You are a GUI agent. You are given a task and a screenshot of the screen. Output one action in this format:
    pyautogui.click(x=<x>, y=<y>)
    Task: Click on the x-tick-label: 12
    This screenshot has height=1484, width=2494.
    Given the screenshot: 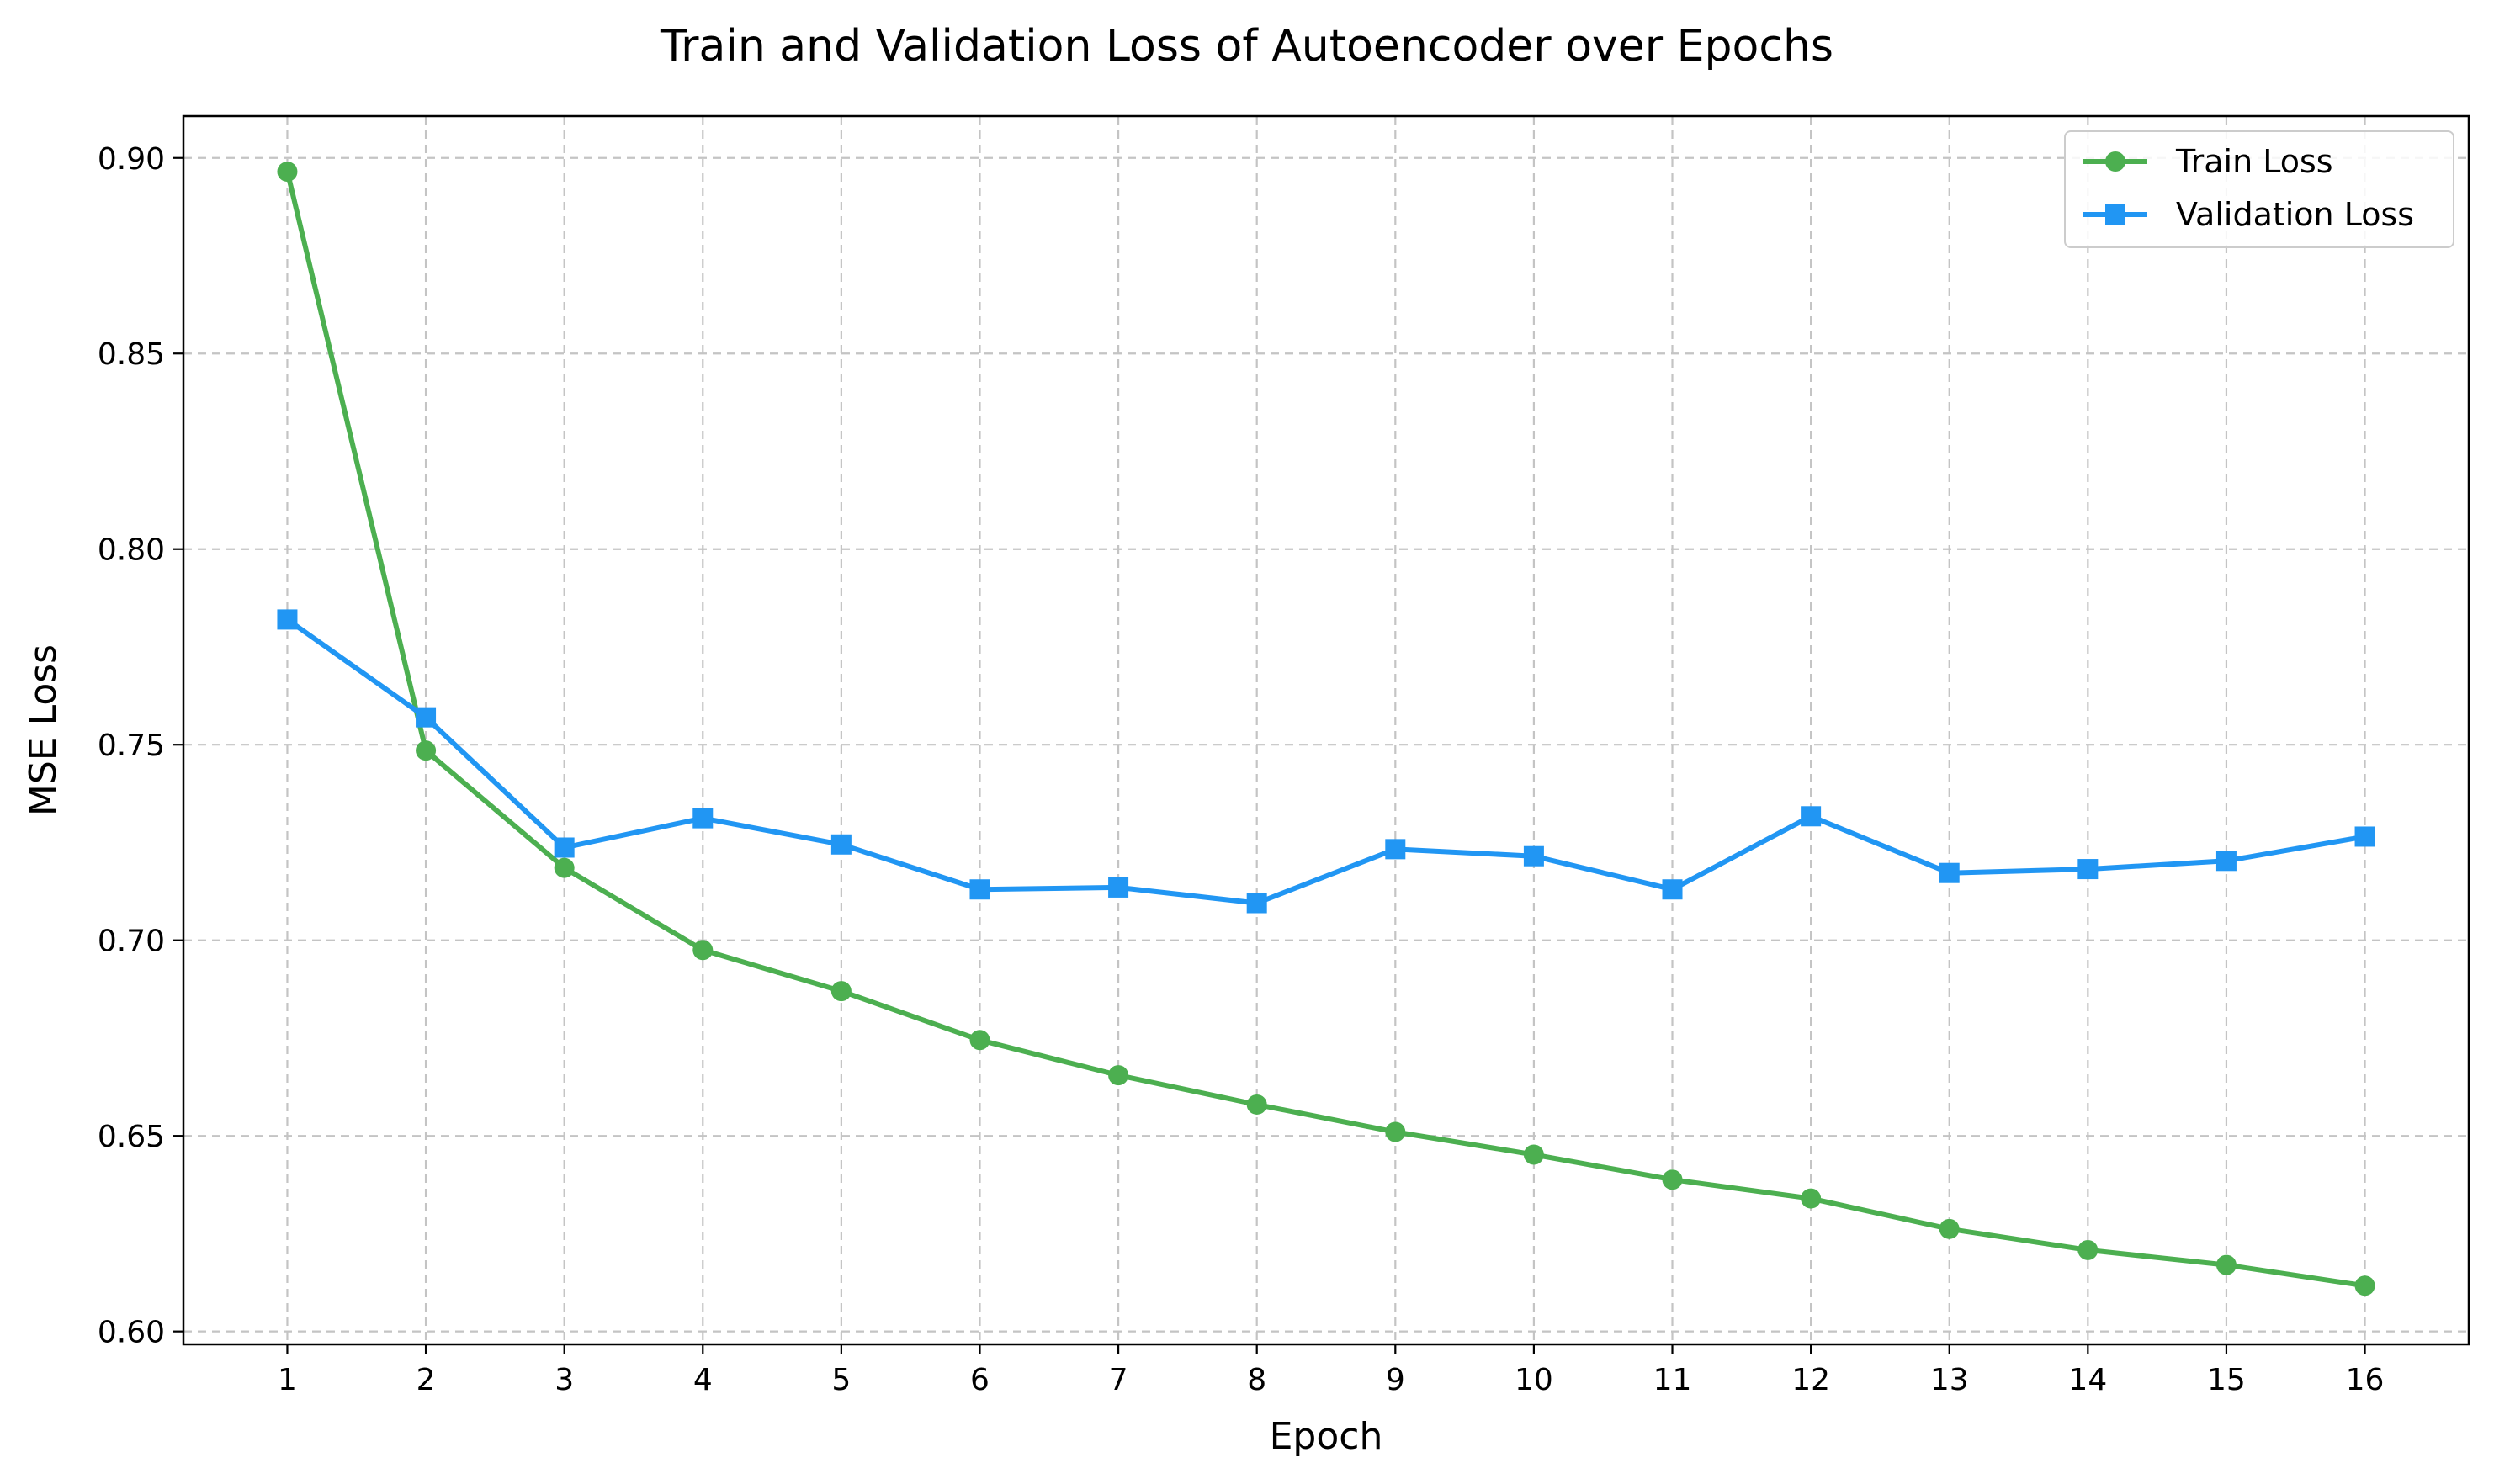 What is the action you would take?
    pyautogui.click(x=1810, y=1380)
    